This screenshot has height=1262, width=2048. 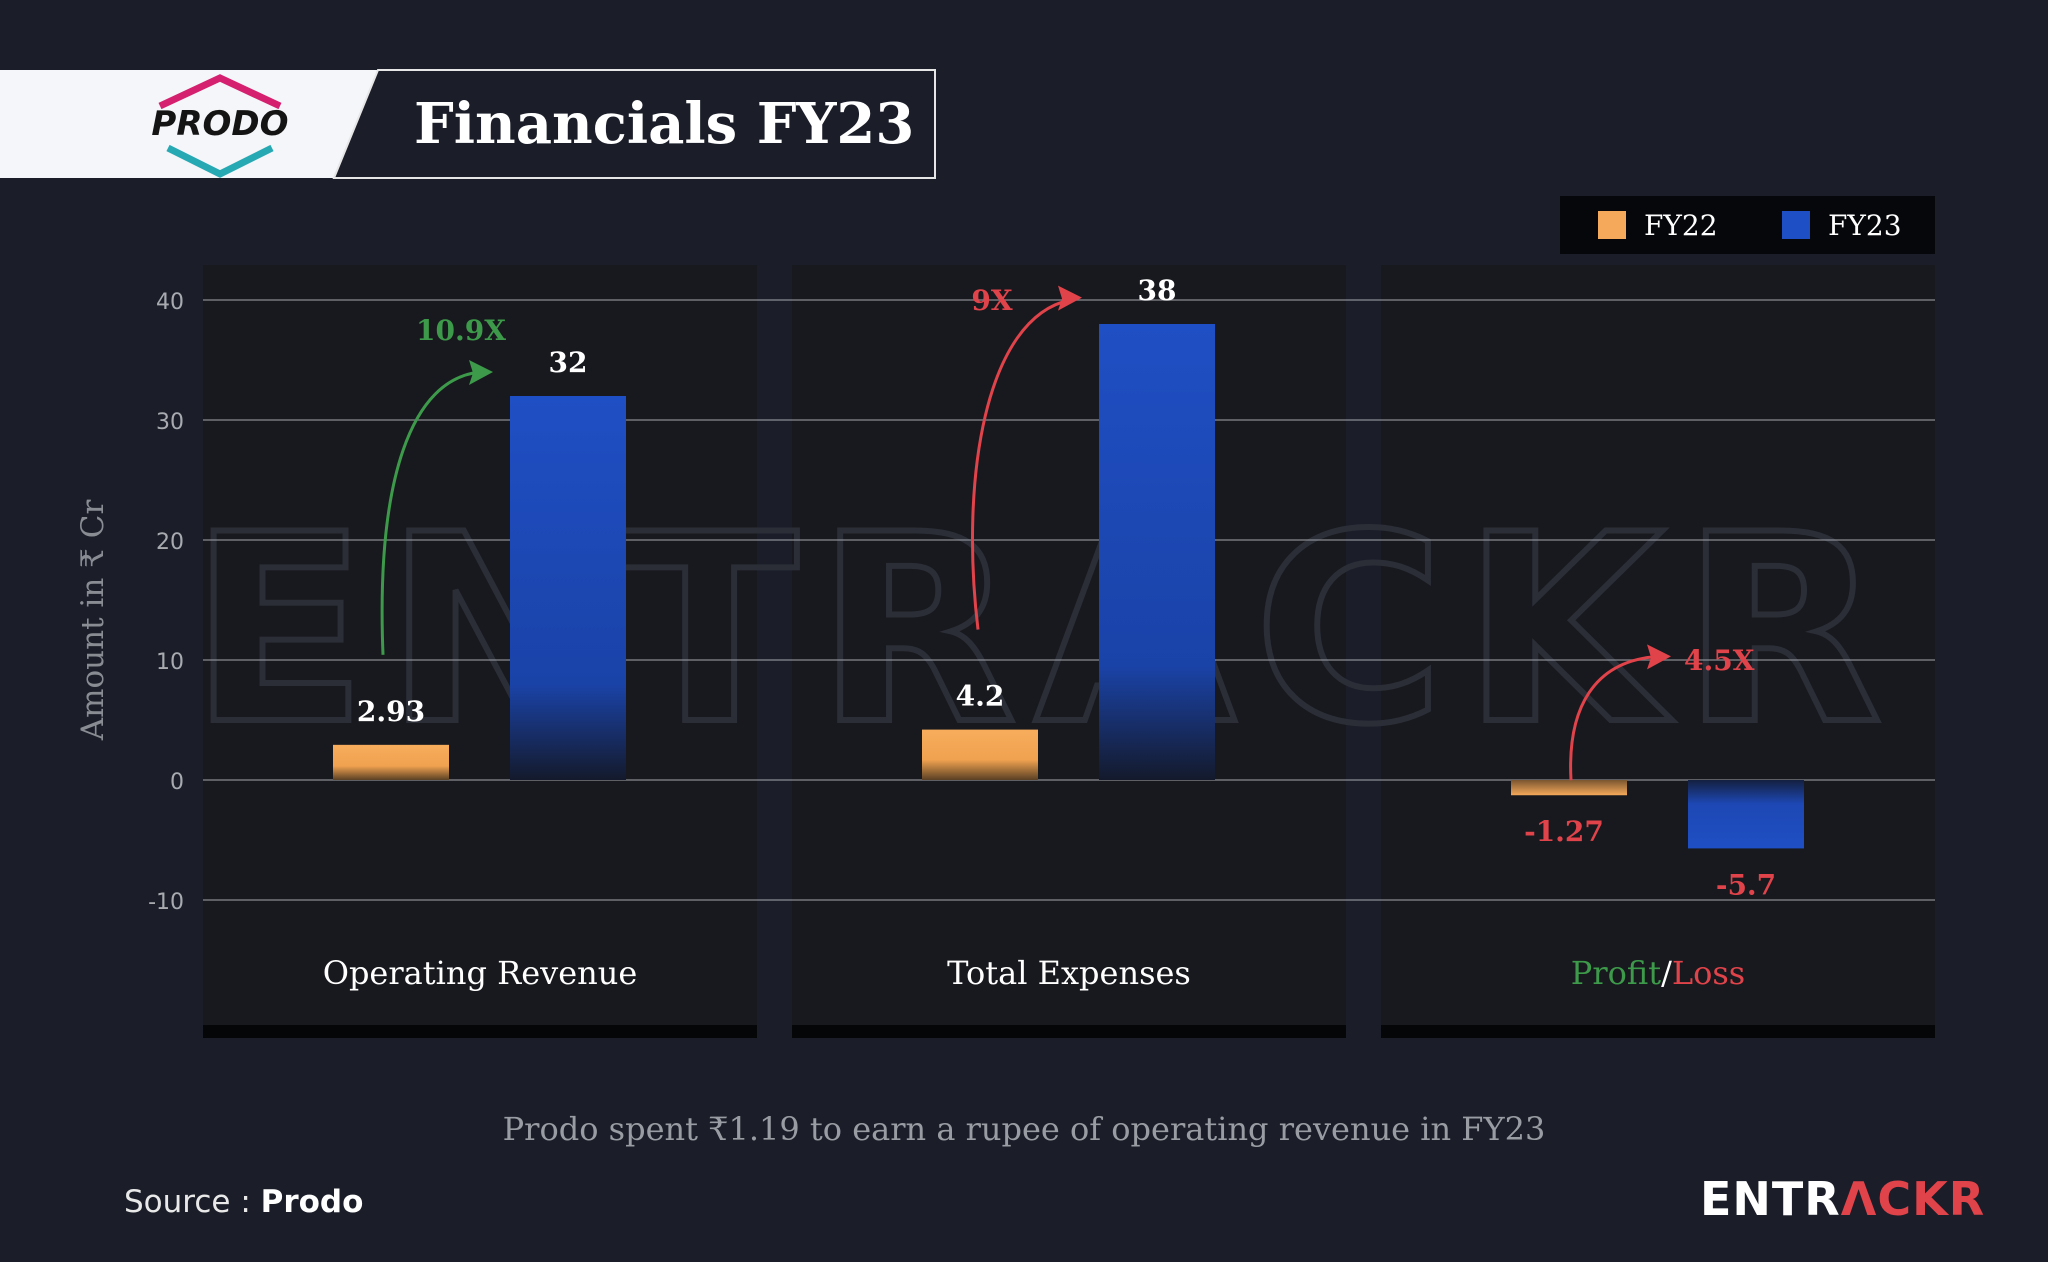 What do you see at coordinates (480, 973) in the screenshot?
I see `category-label-operating-revenue: Operating Revenue` at bounding box center [480, 973].